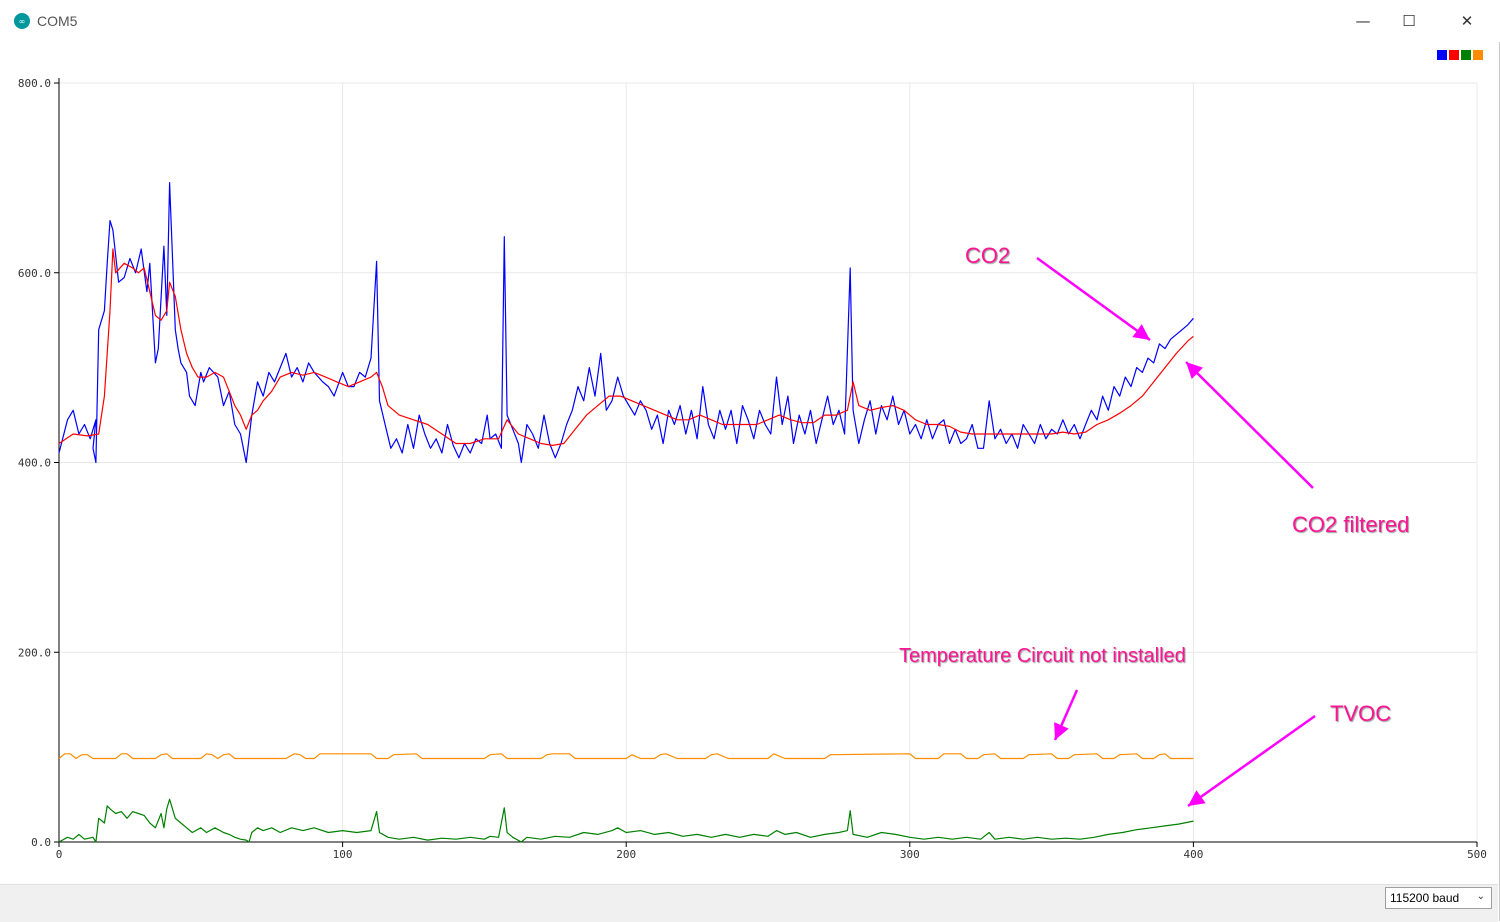 The width and height of the screenshot is (1500, 922). What do you see at coordinates (626, 854) in the screenshot?
I see `x-tick-label: 200` at bounding box center [626, 854].